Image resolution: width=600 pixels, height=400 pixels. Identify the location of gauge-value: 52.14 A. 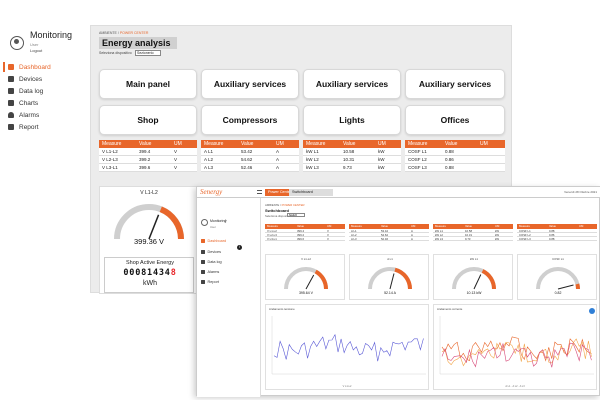
(390, 293).